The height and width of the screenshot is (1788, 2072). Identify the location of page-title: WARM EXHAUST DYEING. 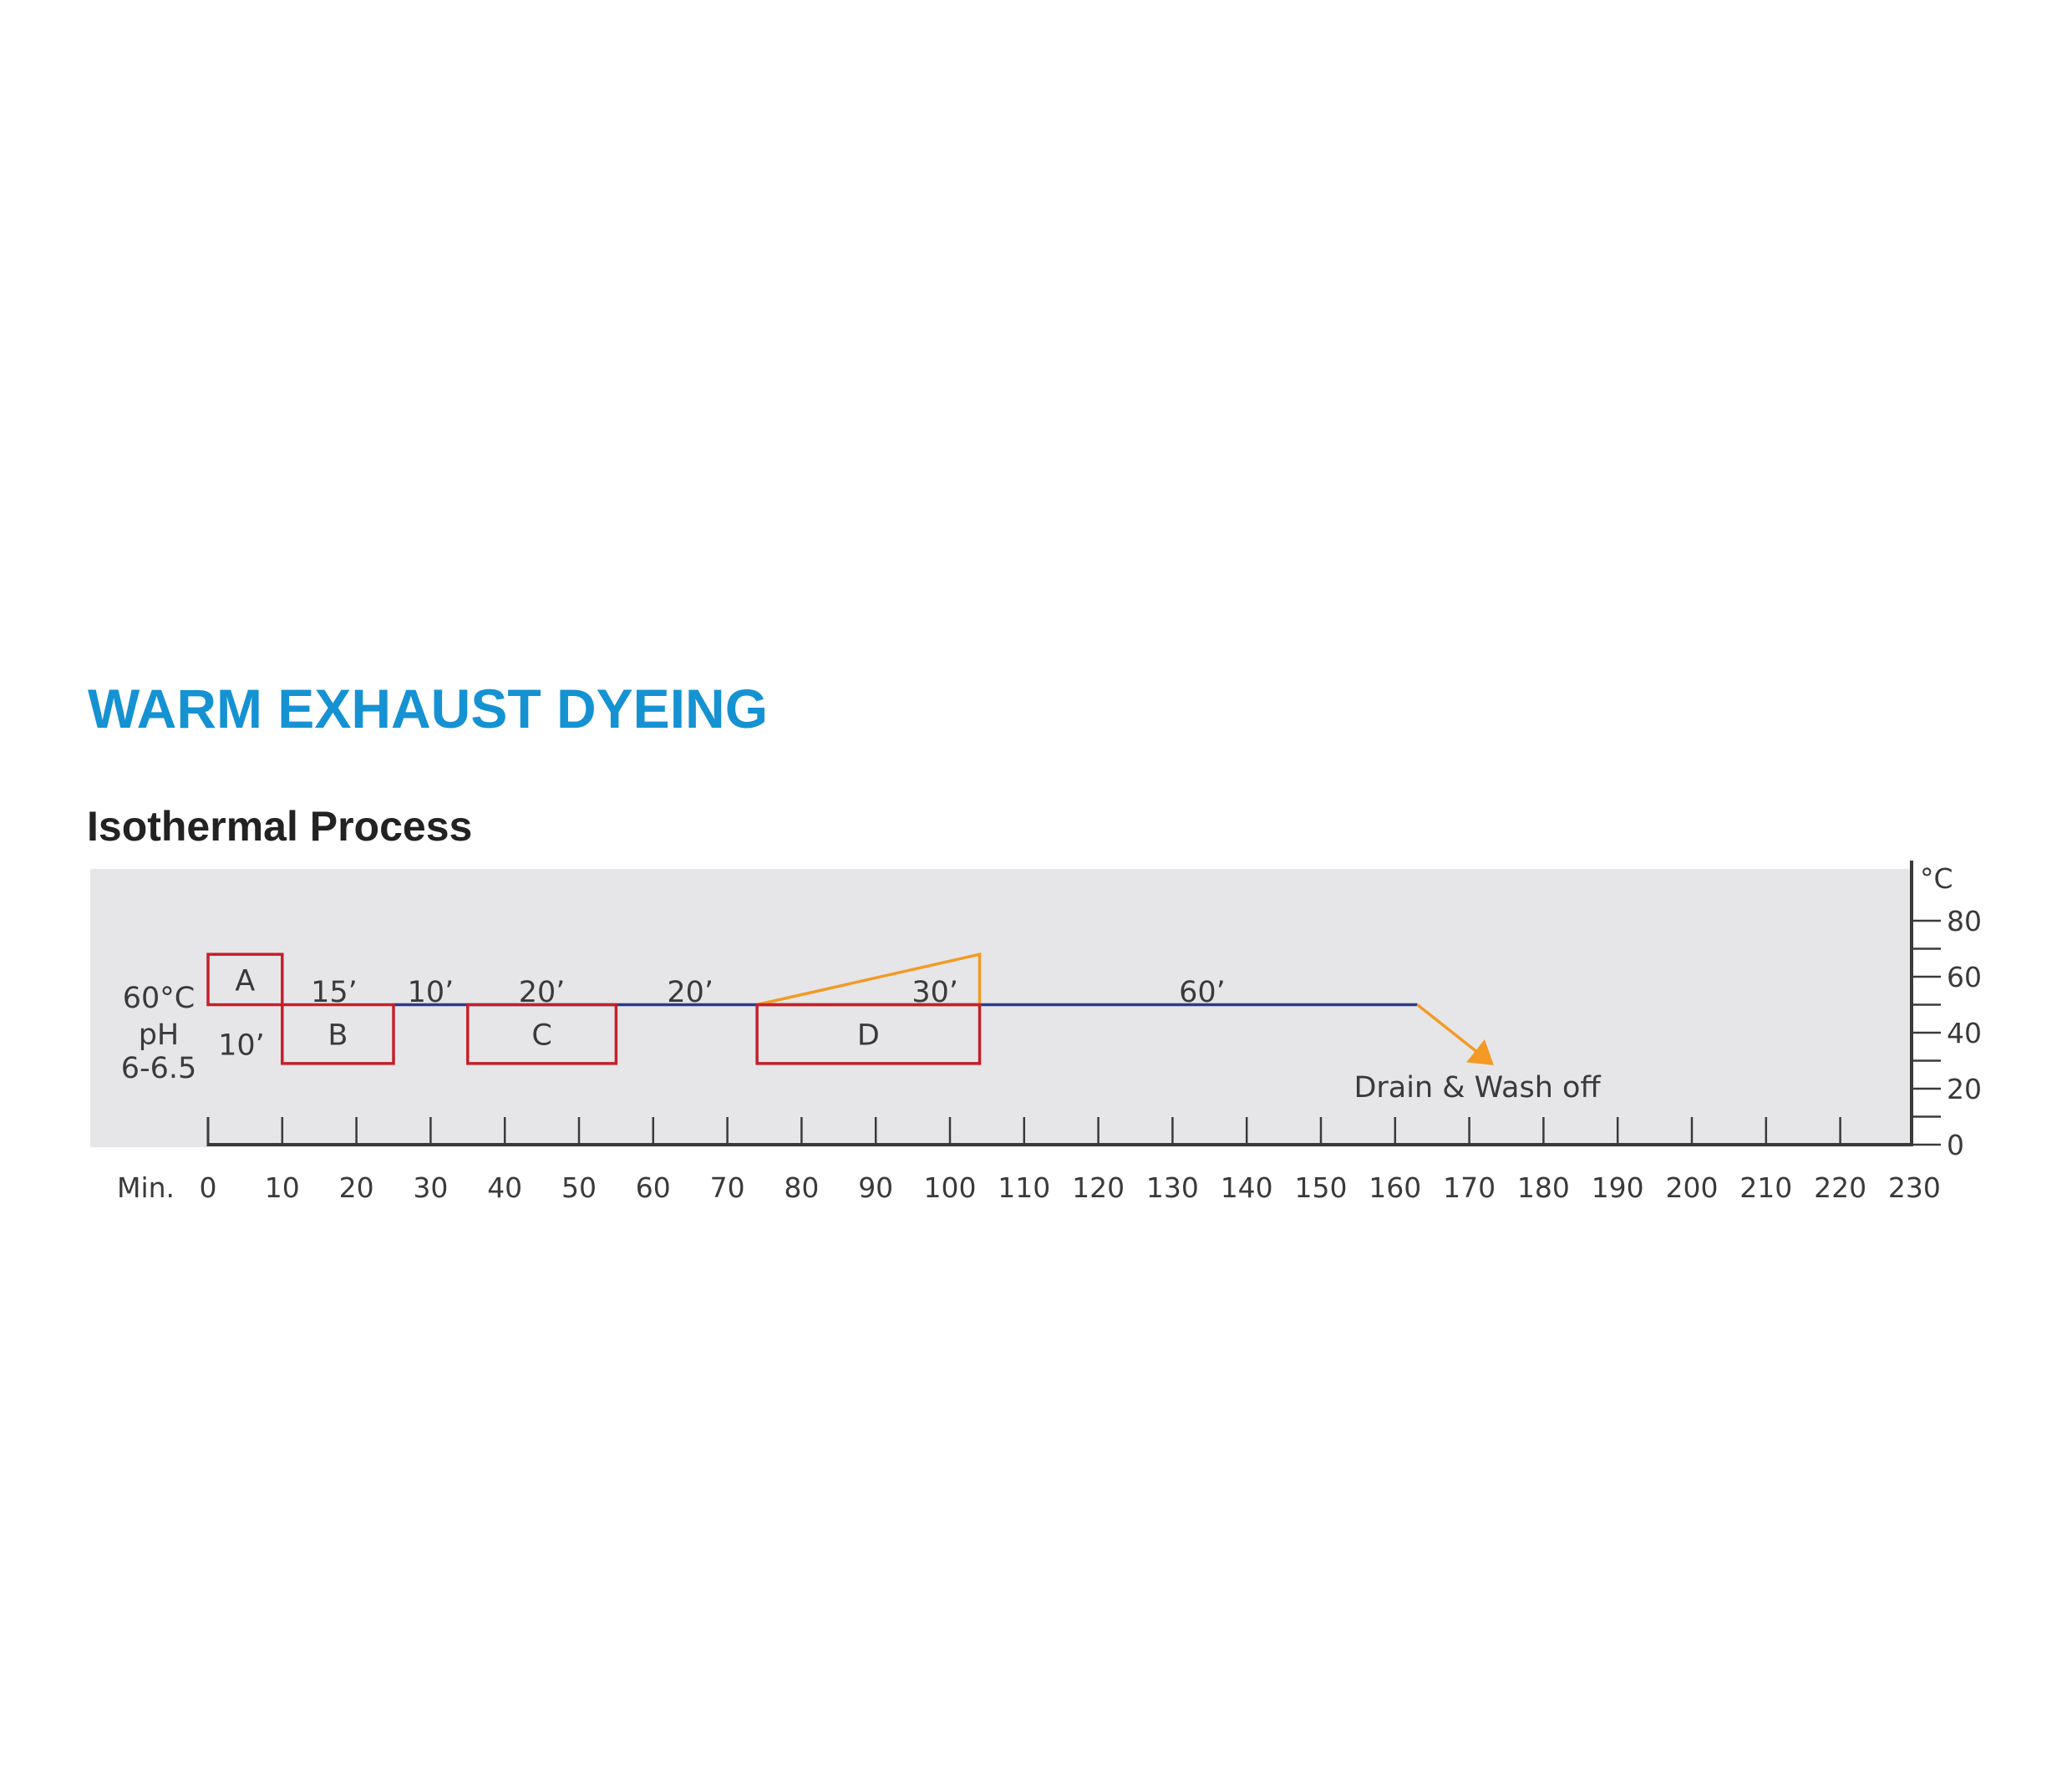
(428, 708).